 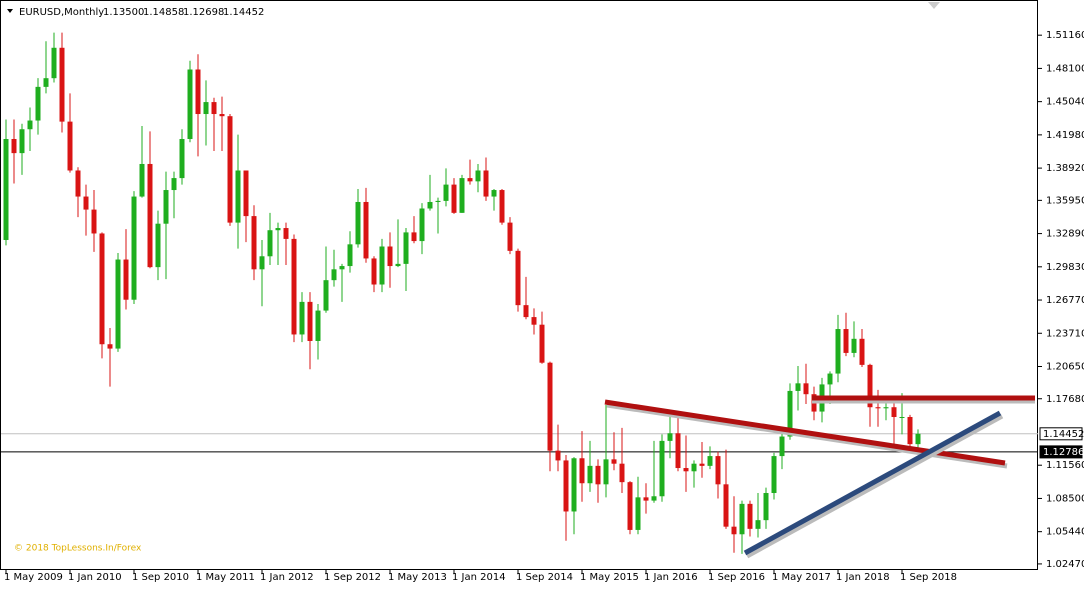 I want to click on watermark: © 2018 TopLessons.In/Forex, so click(x=78, y=549).